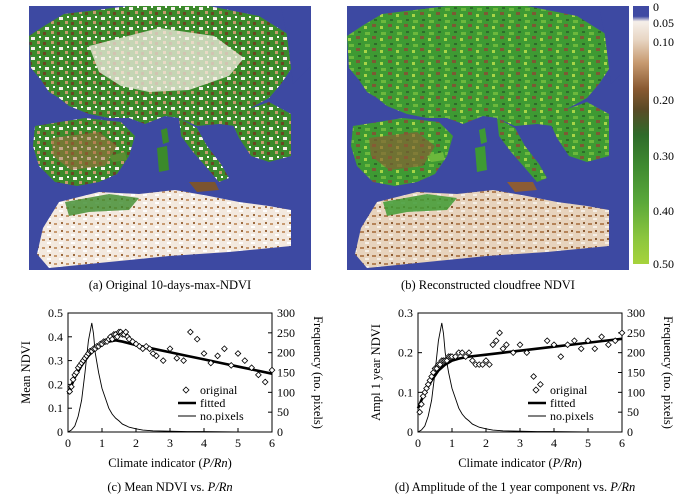 Image resolution: width=700 pixels, height=500 pixels. I want to click on ampl-ndvi-xtick-label: 0, so click(418, 443).